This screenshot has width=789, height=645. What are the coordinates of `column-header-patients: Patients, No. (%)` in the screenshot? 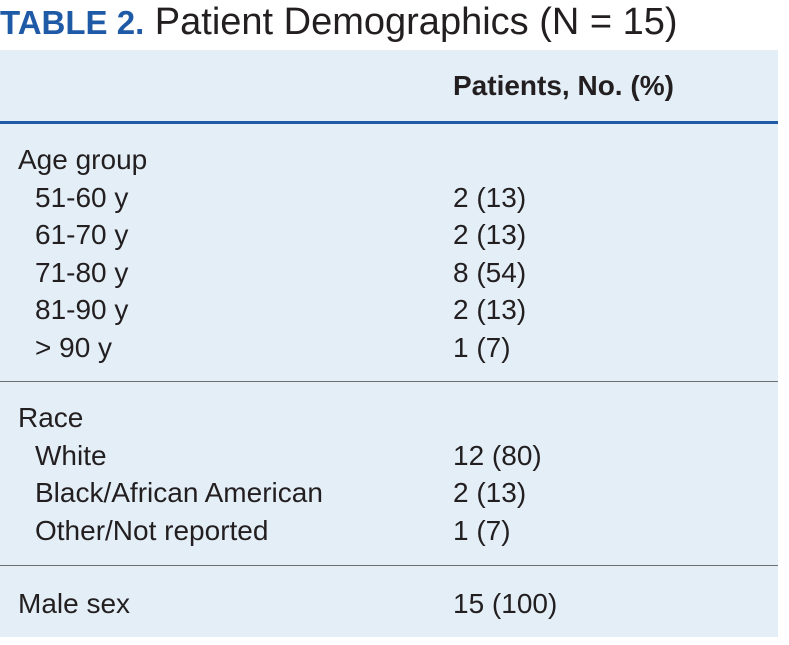 It's located at (563, 85).